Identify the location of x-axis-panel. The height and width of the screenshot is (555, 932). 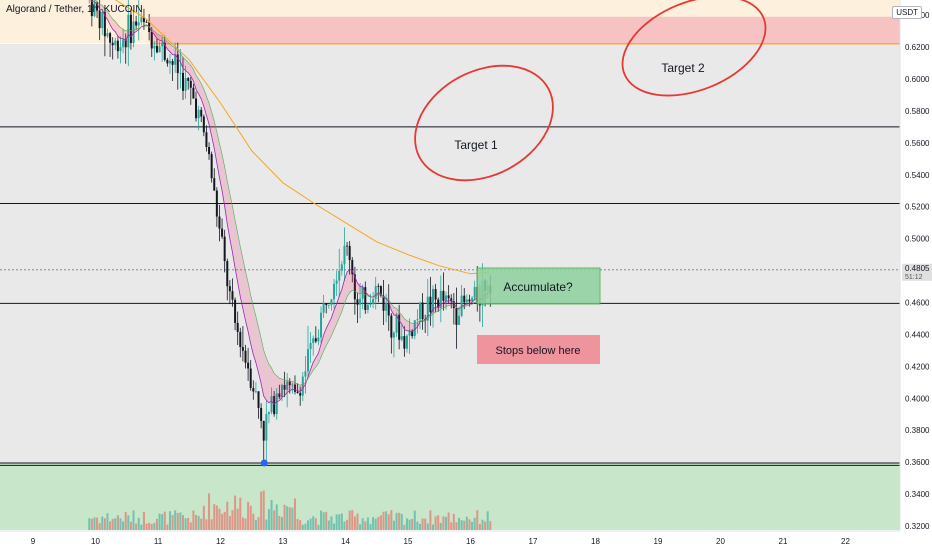
(466, 540).